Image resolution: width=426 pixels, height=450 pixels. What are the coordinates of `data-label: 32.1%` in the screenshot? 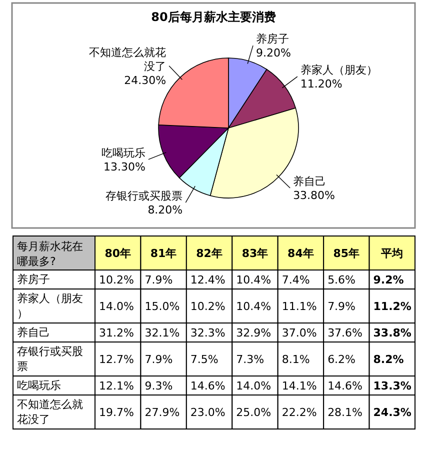 It's located at (162, 333).